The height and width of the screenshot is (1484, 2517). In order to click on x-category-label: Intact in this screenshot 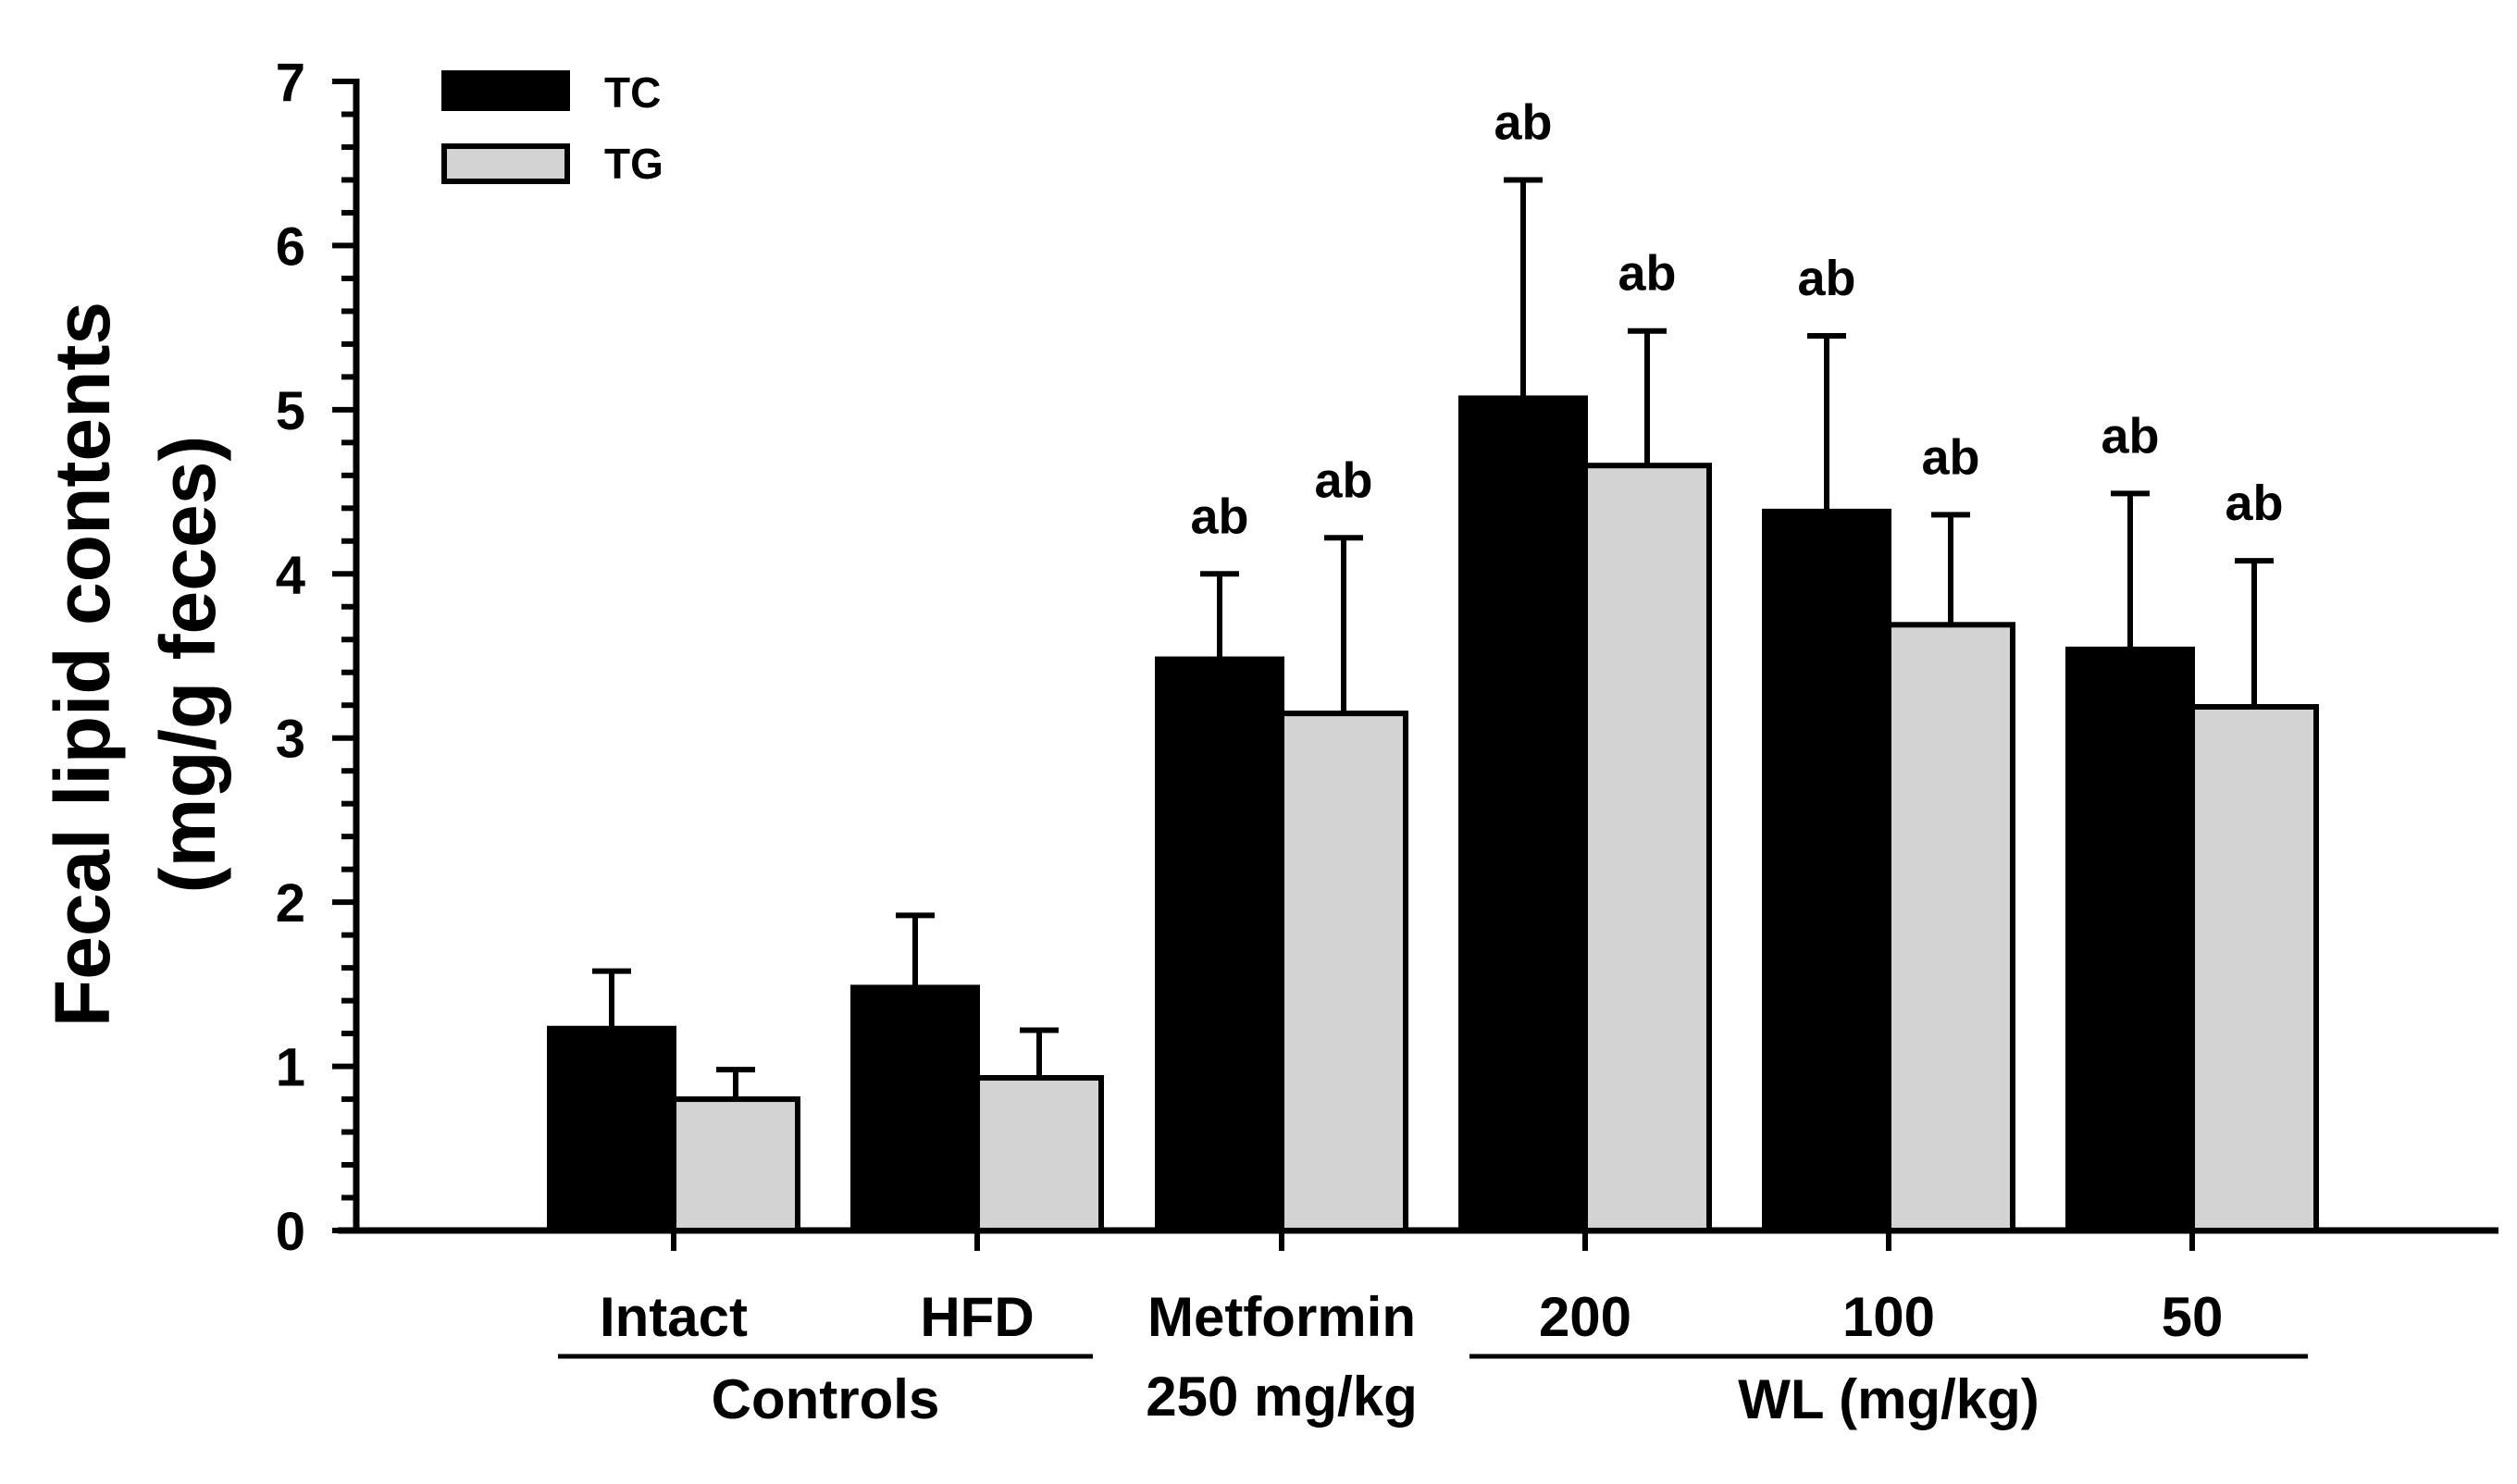, I will do `click(674, 1317)`.